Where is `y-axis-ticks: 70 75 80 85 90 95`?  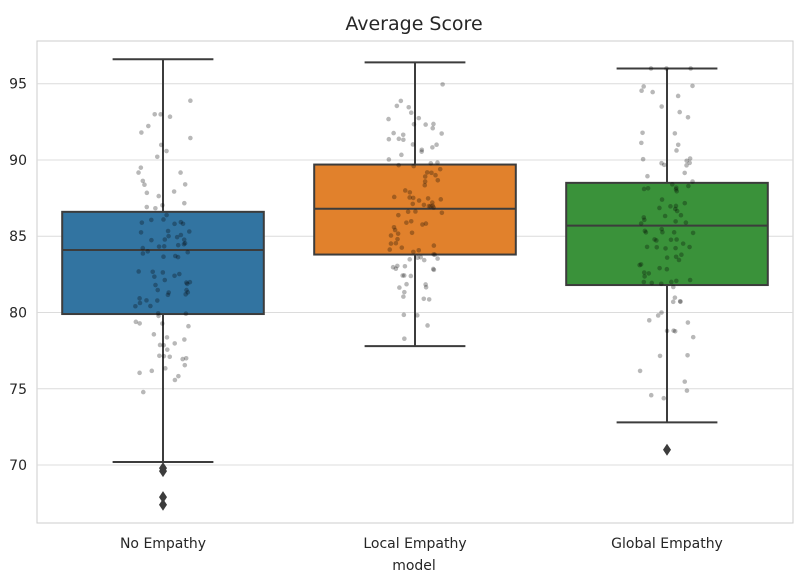 y-axis-ticks: 70 75 80 85 90 95 is located at coordinates (18, 275).